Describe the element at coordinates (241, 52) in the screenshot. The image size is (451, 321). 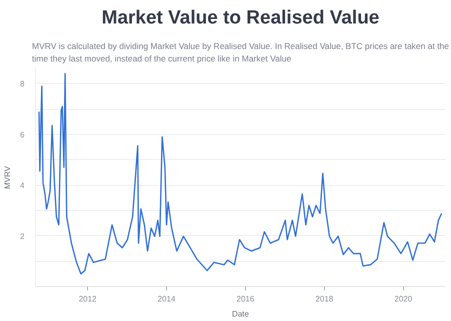
I see `chart-subtitle: MVRV is calculated by dividing Market Value by Realised Value. In Realised Value, BTC prices are taken at the time they last moved, instead of the current price like in Market Value` at that location.